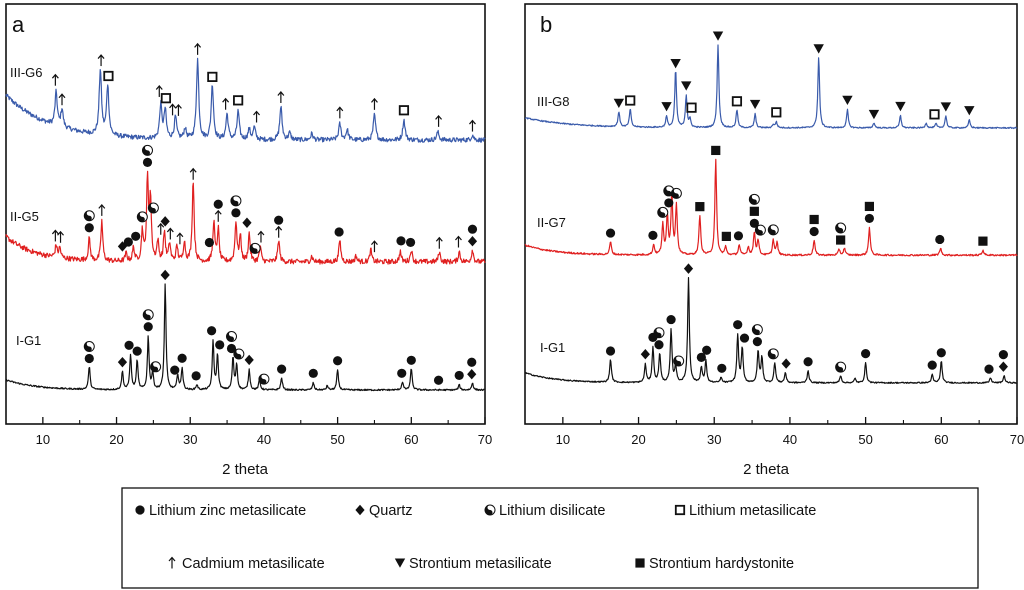 The width and height of the screenshot is (1024, 590). What do you see at coordinates (411, 439) in the screenshot?
I see `x-tick-label: 60` at bounding box center [411, 439].